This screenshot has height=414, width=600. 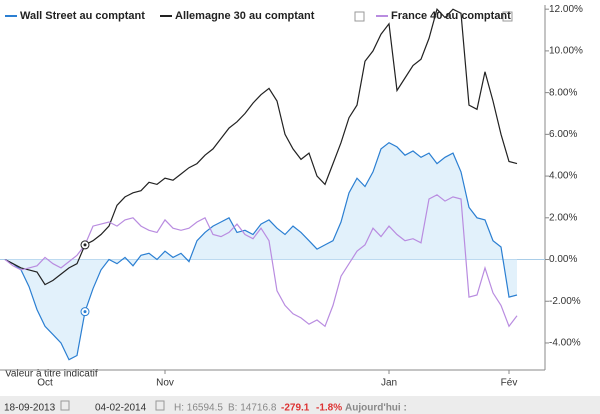 What do you see at coordinates (509, 383) in the screenshot?
I see `x-tick-label: Fév` at bounding box center [509, 383].